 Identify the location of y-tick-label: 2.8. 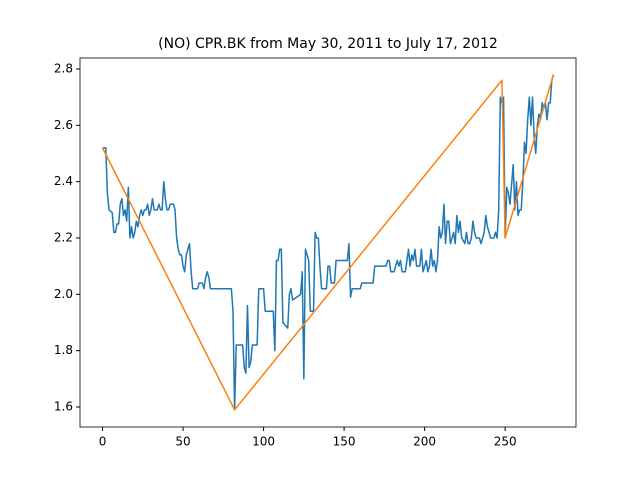
(63, 68).